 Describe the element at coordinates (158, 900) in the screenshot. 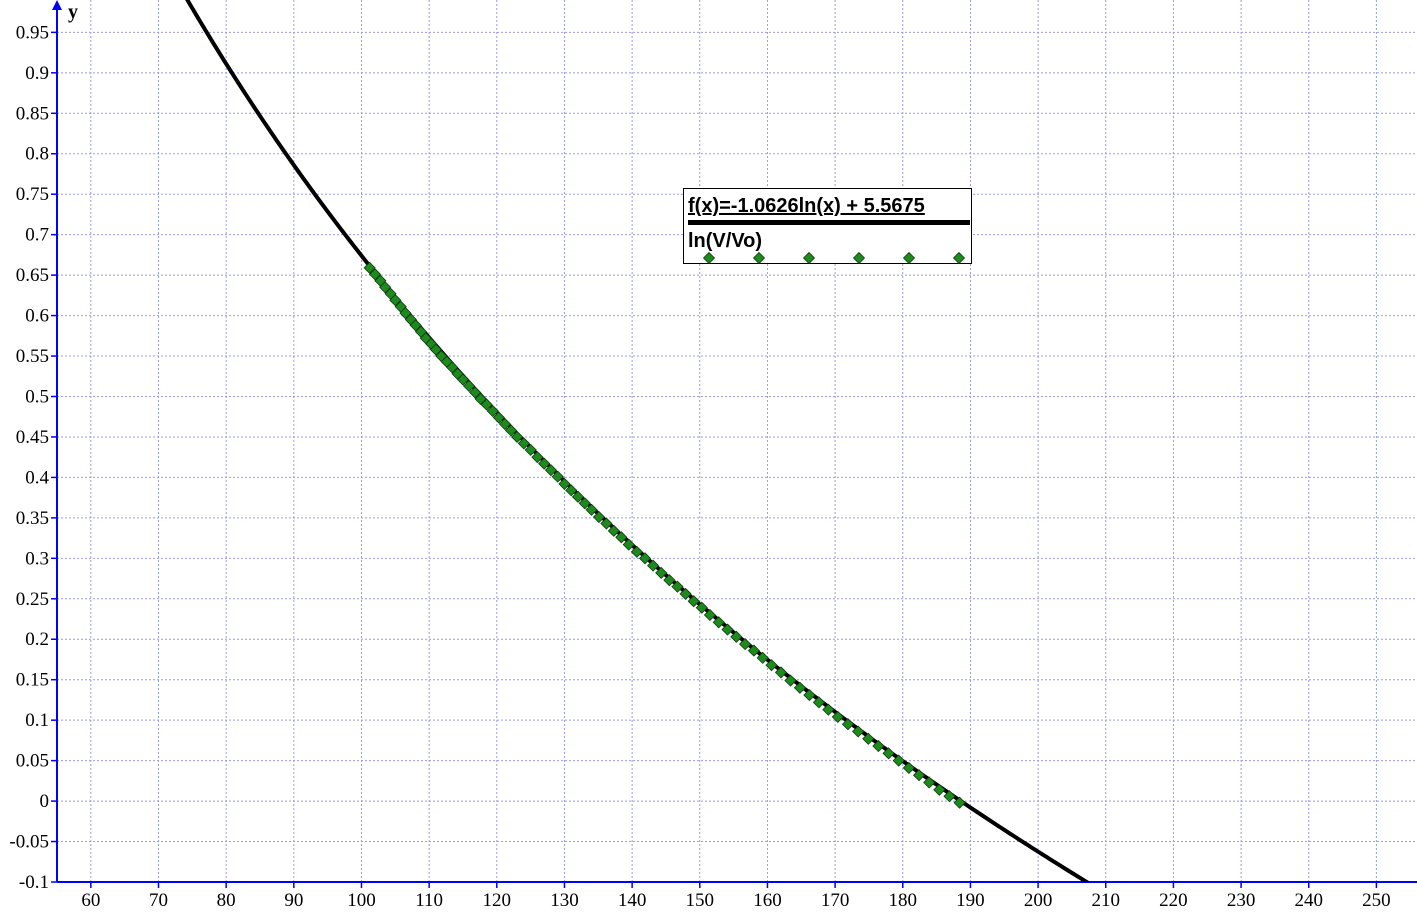

I see `x-tick-label: 70` at that location.